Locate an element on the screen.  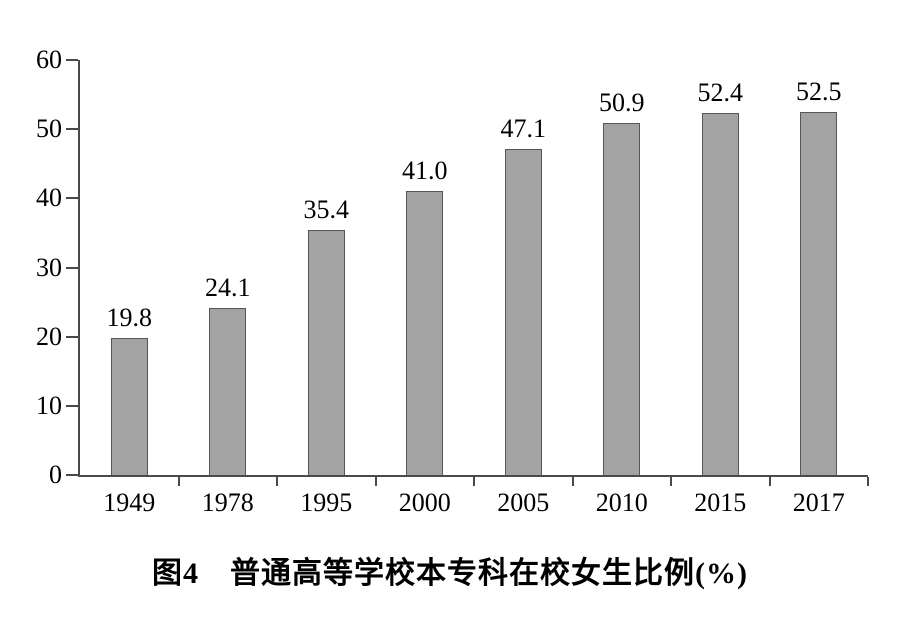
bar-value-label: 35.4 is located at coordinates (326, 210).